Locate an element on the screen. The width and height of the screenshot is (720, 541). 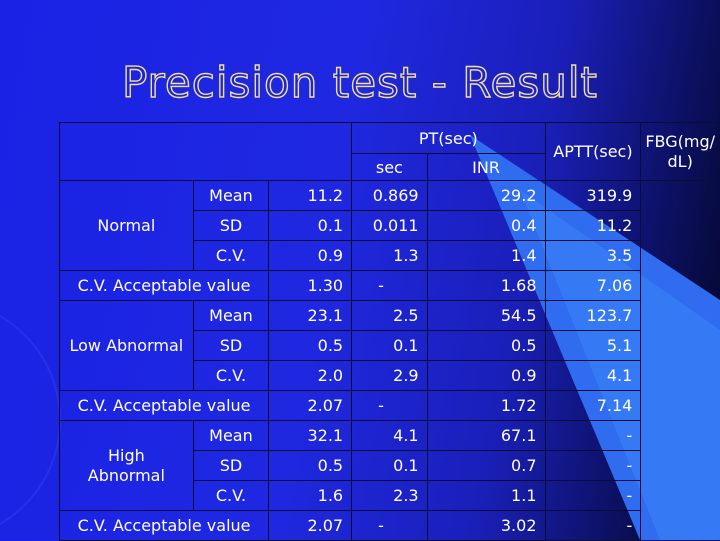
decorative-circle is located at coordinates (30, 420).